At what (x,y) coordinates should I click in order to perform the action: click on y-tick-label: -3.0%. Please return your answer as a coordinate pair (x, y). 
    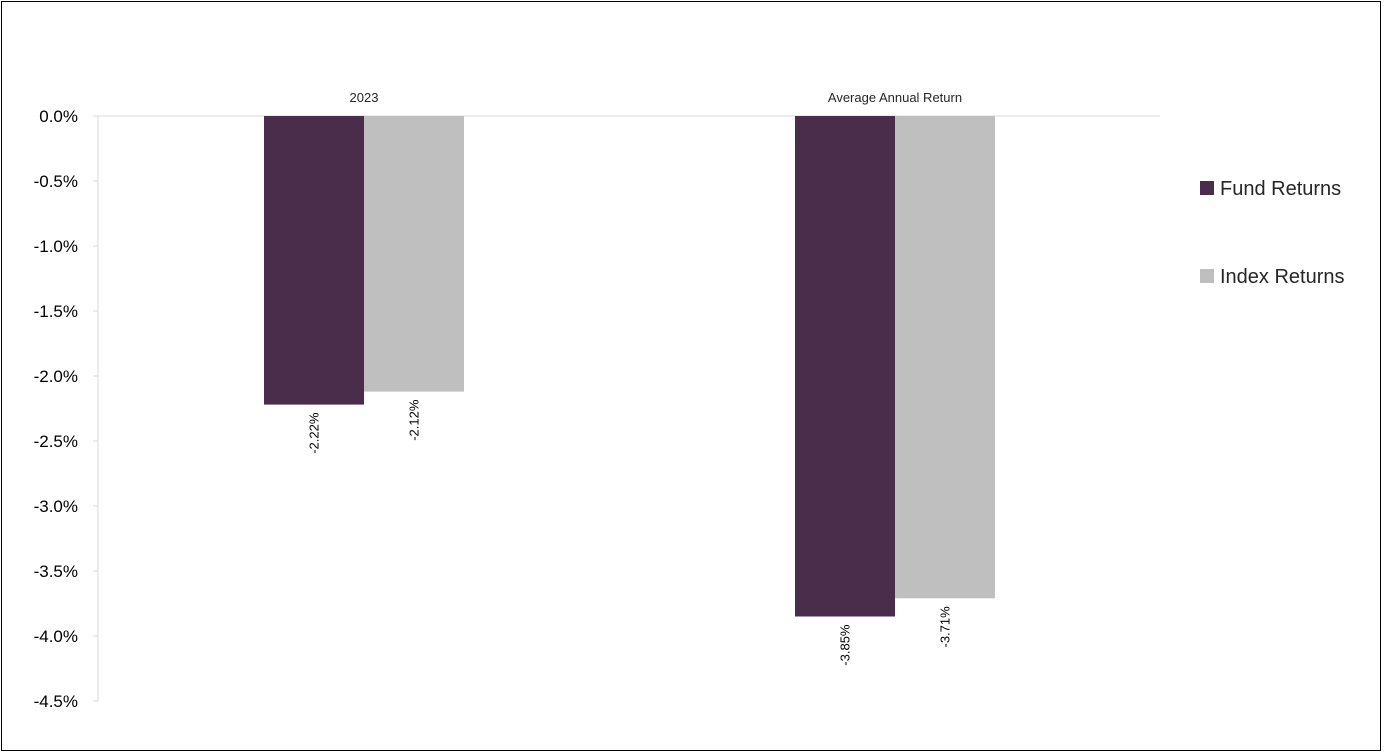
    Looking at the image, I should click on (56, 506).